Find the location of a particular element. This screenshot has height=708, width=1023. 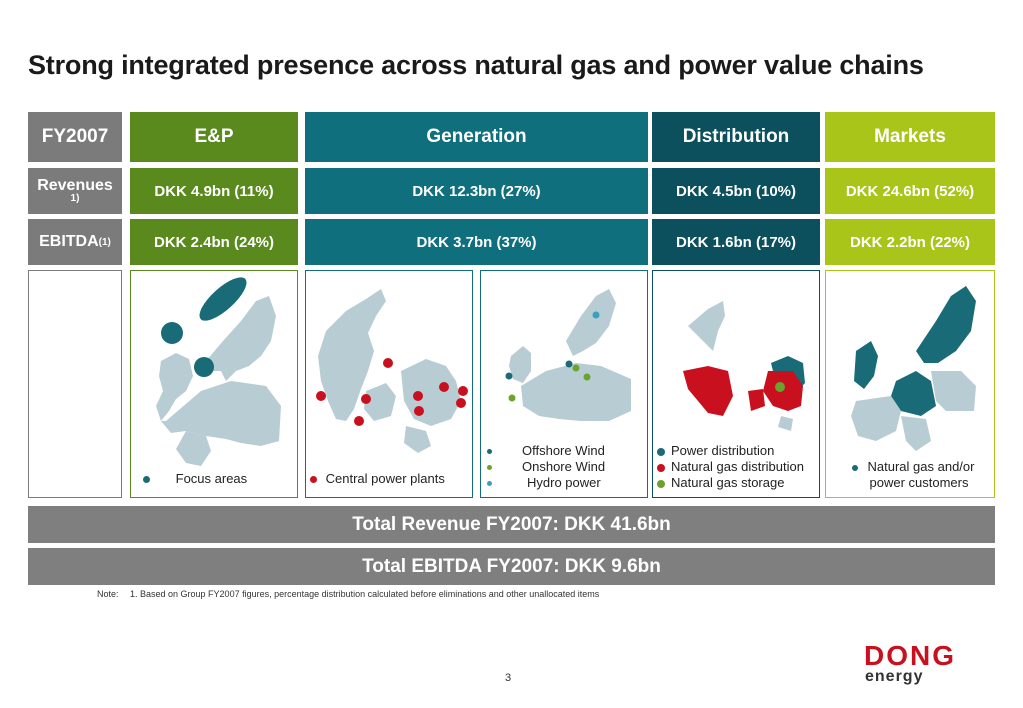

generation-plants-panel: Central power plants is located at coordinates (389, 384).